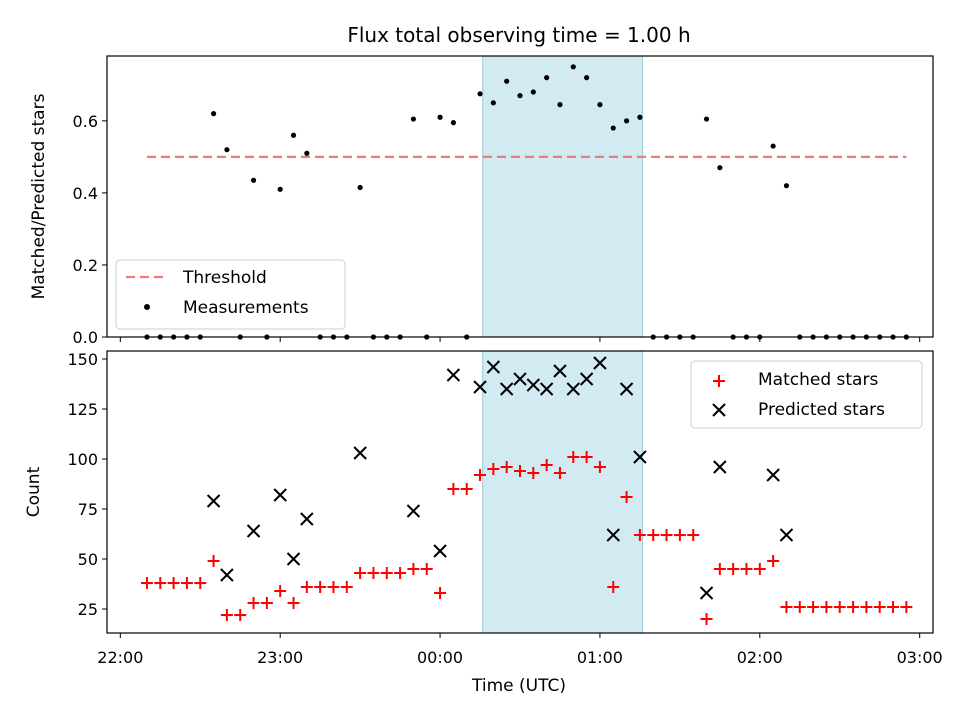 The image size is (960, 724). What do you see at coordinates (82, 459) in the screenshot?
I see `count-y-tick-label: 100` at bounding box center [82, 459].